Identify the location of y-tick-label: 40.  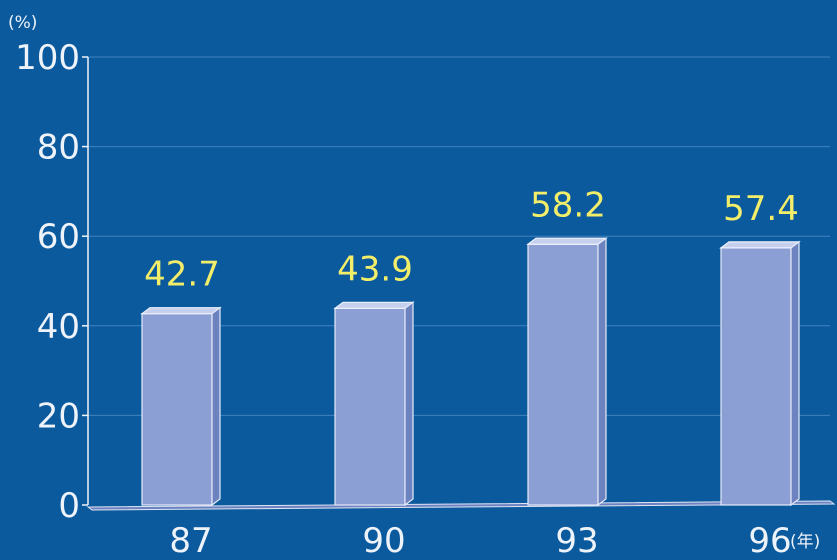
(58, 327).